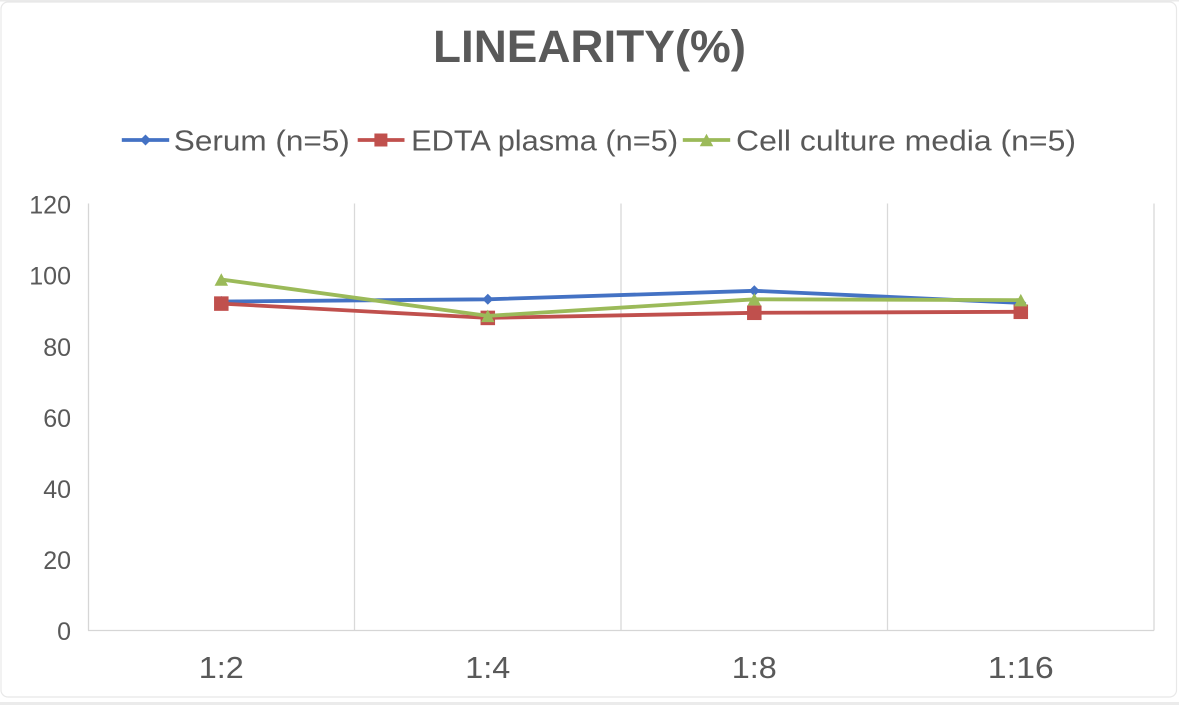 This screenshot has width=1179, height=705. I want to click on svg-text: 1:8, so click(754, 667).